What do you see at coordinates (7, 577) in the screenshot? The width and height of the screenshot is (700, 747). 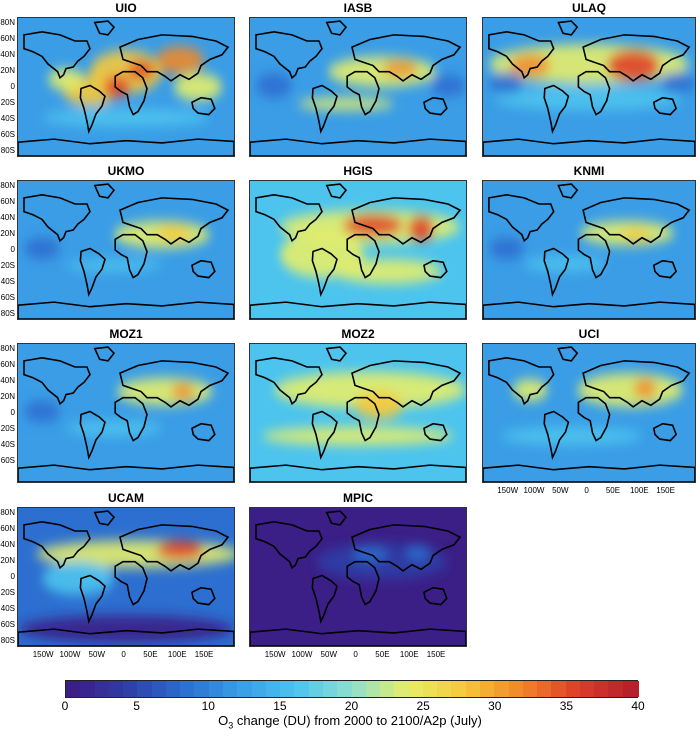 I see `lat-axis: 80N 60N 40N 20N 0 20S 40S 60S 80S` at bounding box center [7, 577].